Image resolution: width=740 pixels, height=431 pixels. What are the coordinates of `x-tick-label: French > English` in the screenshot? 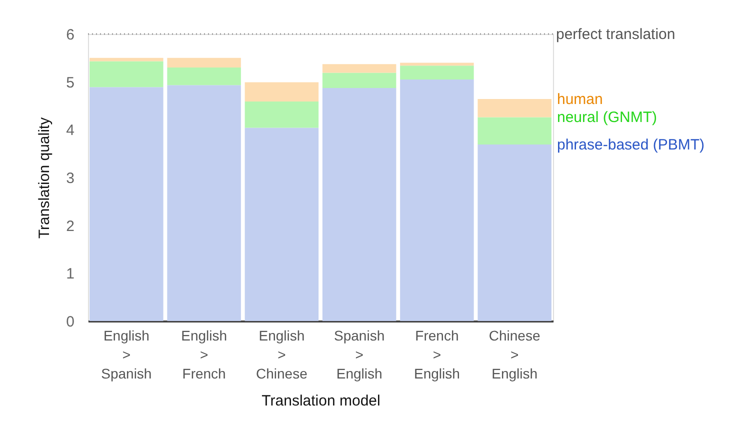 It's located at (437, 355).